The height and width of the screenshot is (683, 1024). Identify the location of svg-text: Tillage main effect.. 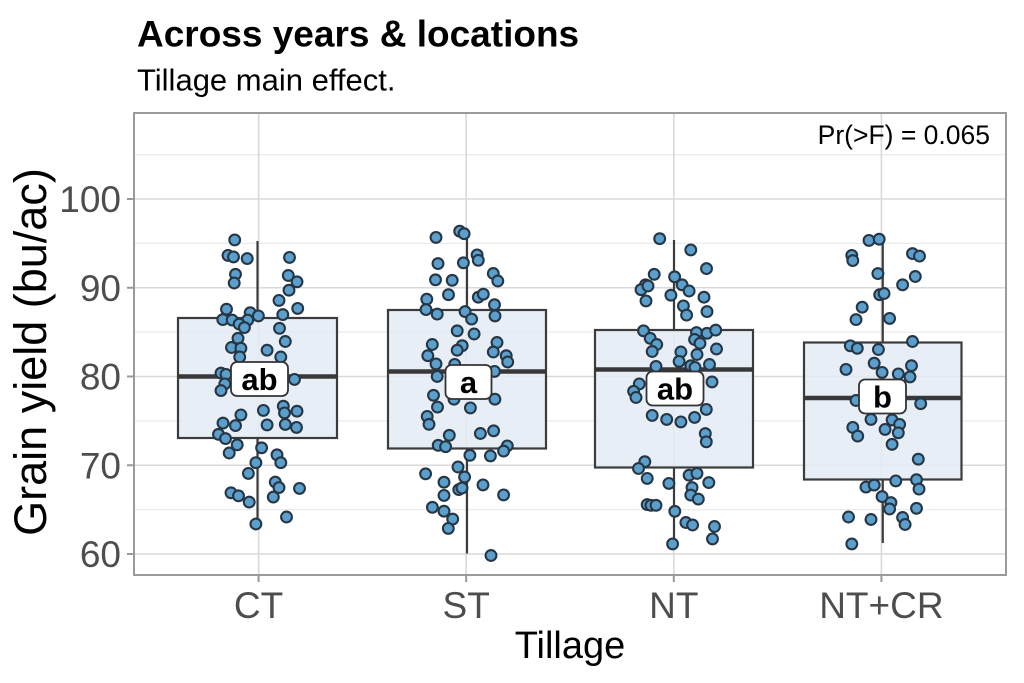
(266, 80).